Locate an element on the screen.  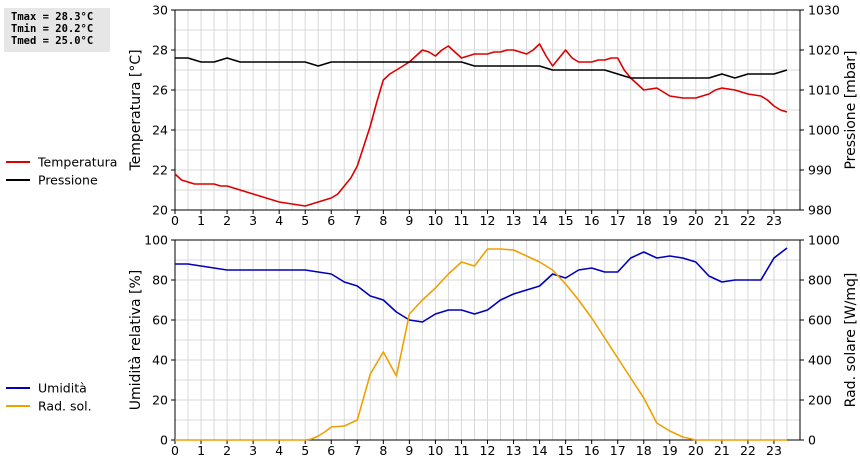
y-tick-label: 100 is located at coordinates (156, 240).